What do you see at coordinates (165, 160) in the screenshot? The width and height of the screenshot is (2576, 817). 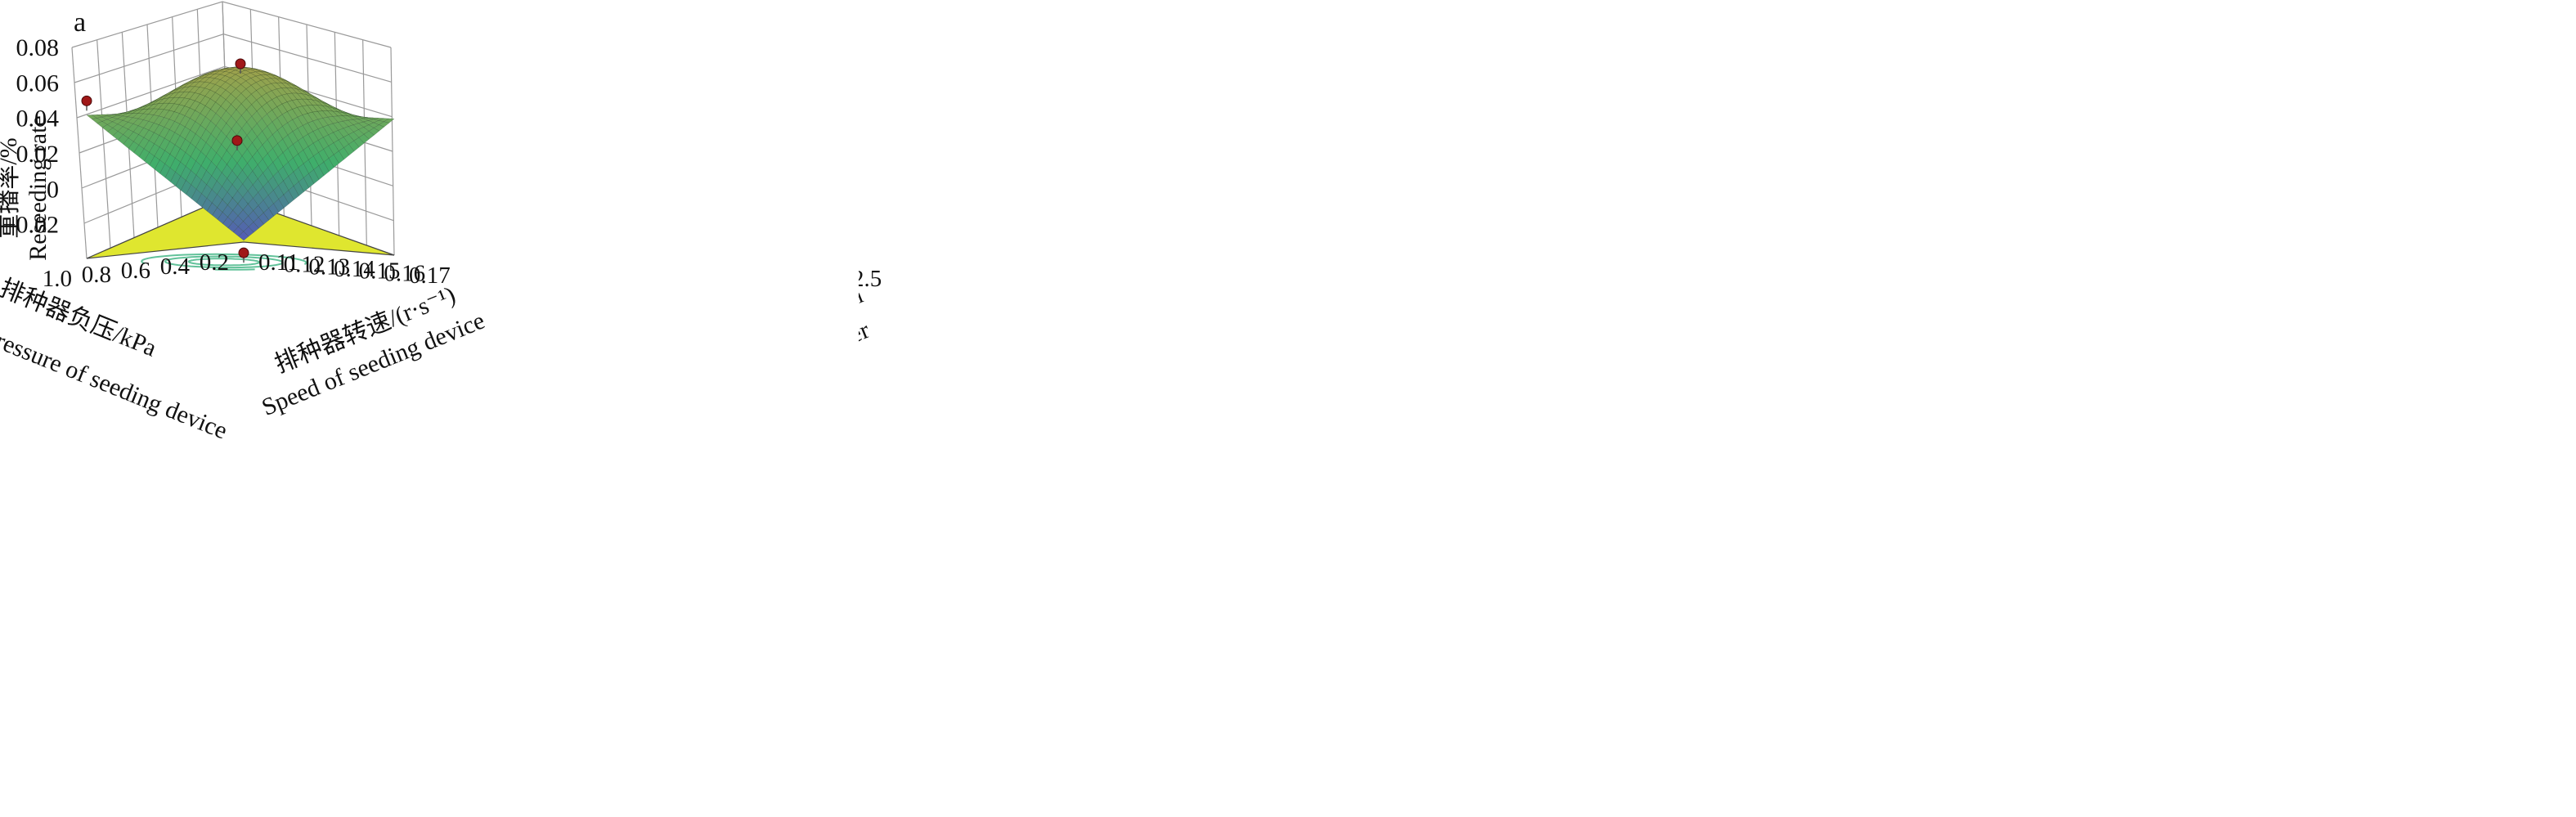 I see `design-points-a` at bounding box center [165, 160].